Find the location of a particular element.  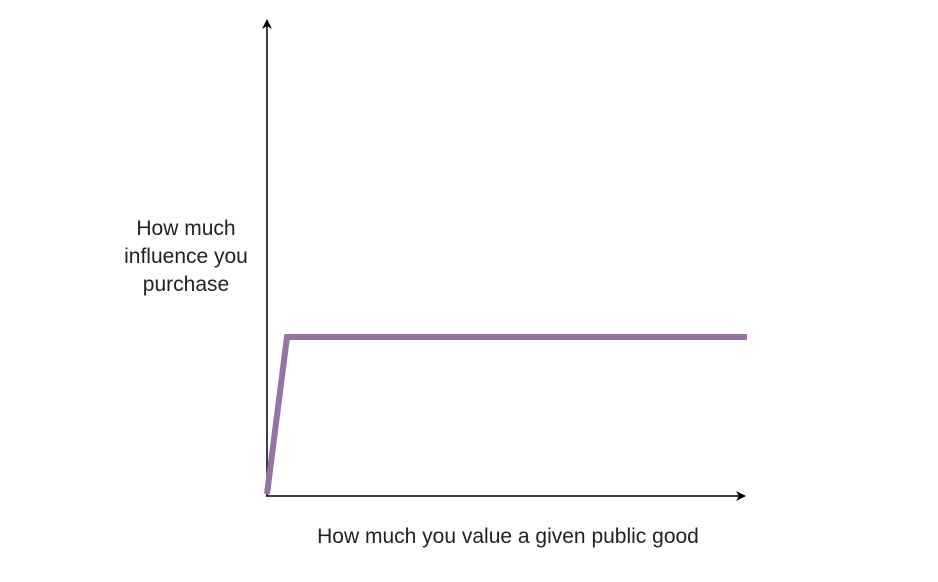

x-axis-label: How much you value a given public good is located at coordinates (508, 536).